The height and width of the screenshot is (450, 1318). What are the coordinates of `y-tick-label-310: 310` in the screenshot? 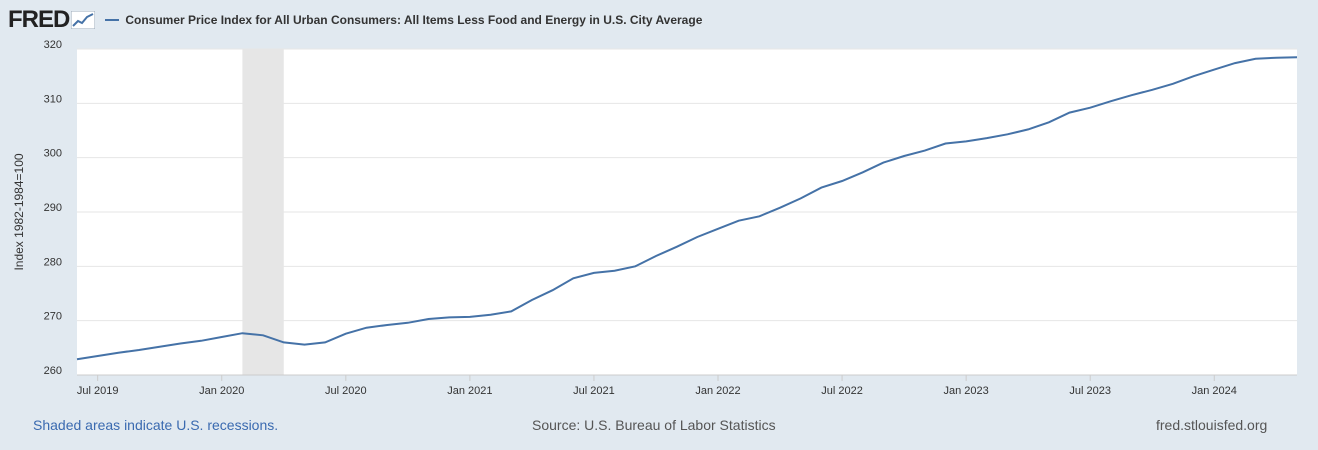 It's located at (53, 99).